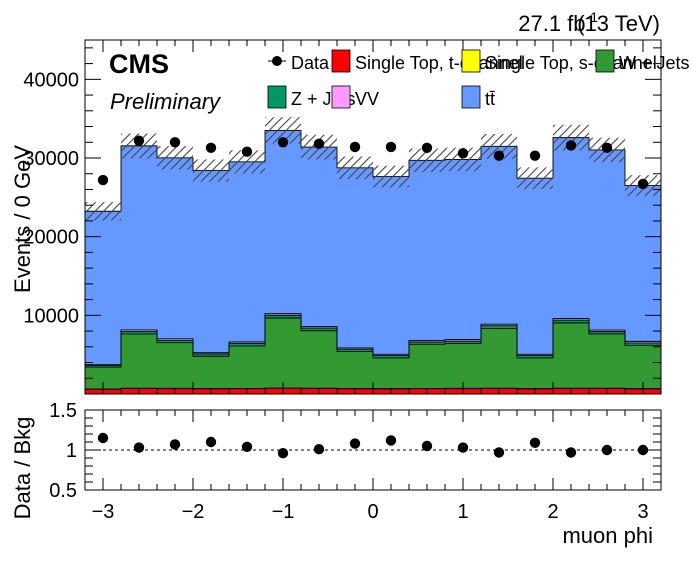  Describe the element at coordinates (63, 411) in the screenshot. I see `ratio-ytick-label-2: 1.5` at that location.